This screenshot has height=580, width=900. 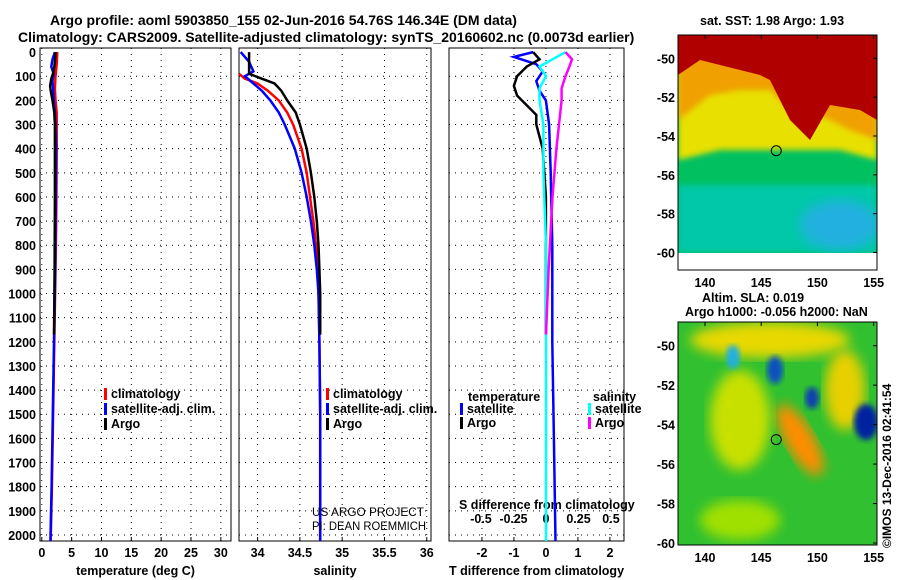 I want to click on s-diff-tick-label: 0.25, so click(x=578, y=519).